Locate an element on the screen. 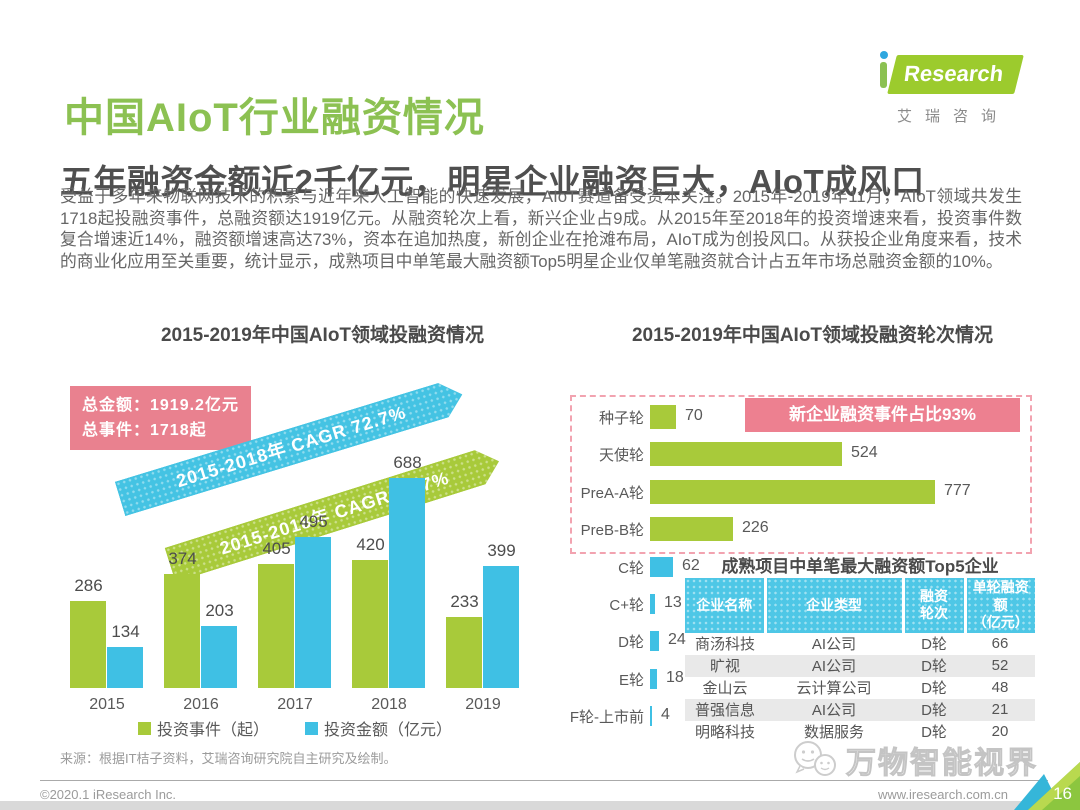 This screenshot has width=1080, height=810. top5-col-header-2: 融资 轮次 is located at coordinates (935, 605).